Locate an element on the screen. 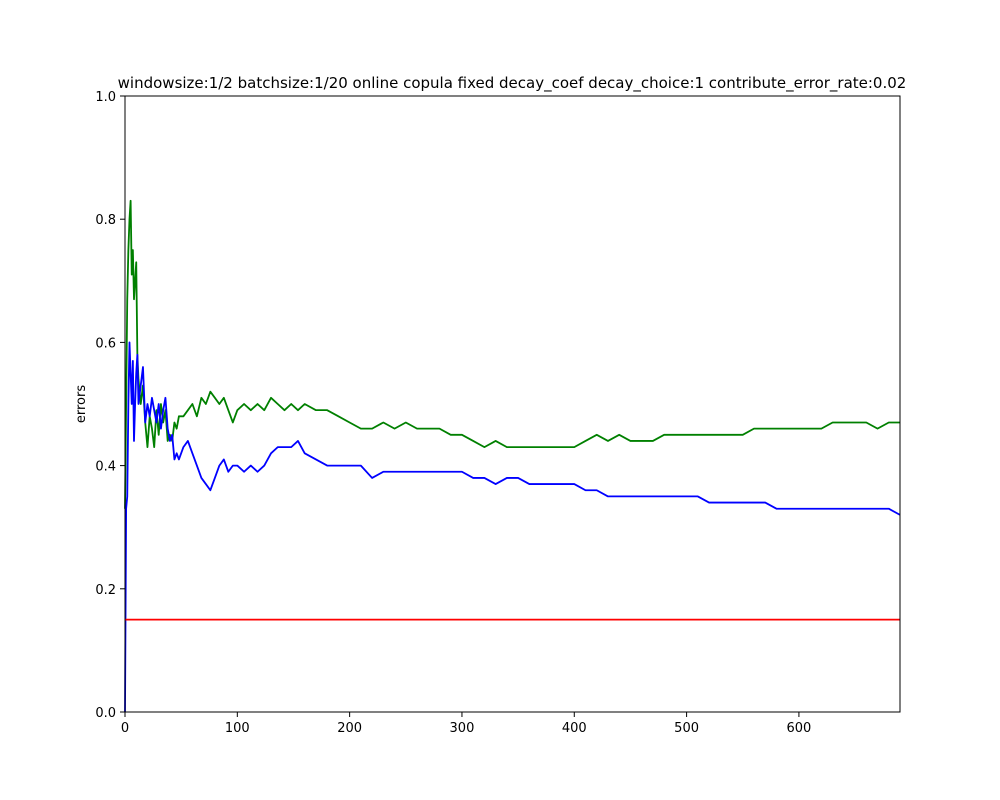 This screenshot has width=1000, height=800. x-tick-label: 300 is located at coordinates (462, 728).